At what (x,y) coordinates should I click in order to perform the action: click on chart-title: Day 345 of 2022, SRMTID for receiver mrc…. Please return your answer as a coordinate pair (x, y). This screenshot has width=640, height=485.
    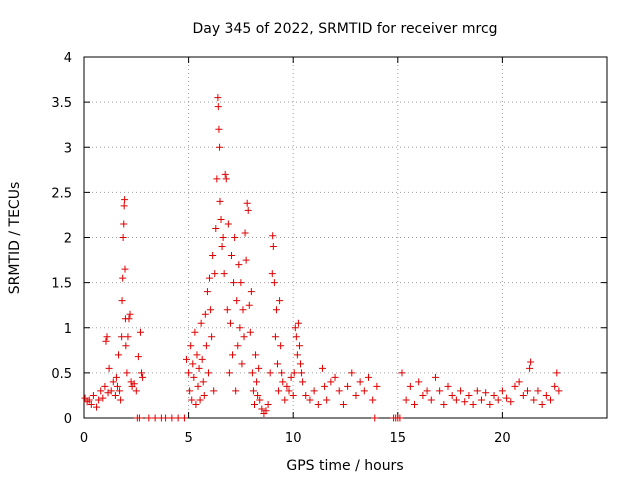
    Looking at the image, I should click on (344, 29).